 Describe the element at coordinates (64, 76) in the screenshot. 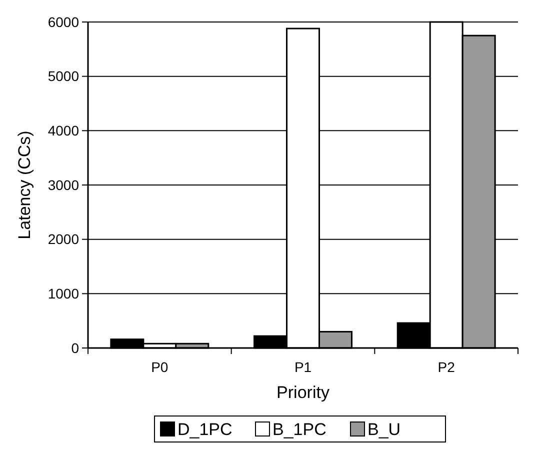

I see `y-tick-label: 5000` at that location.